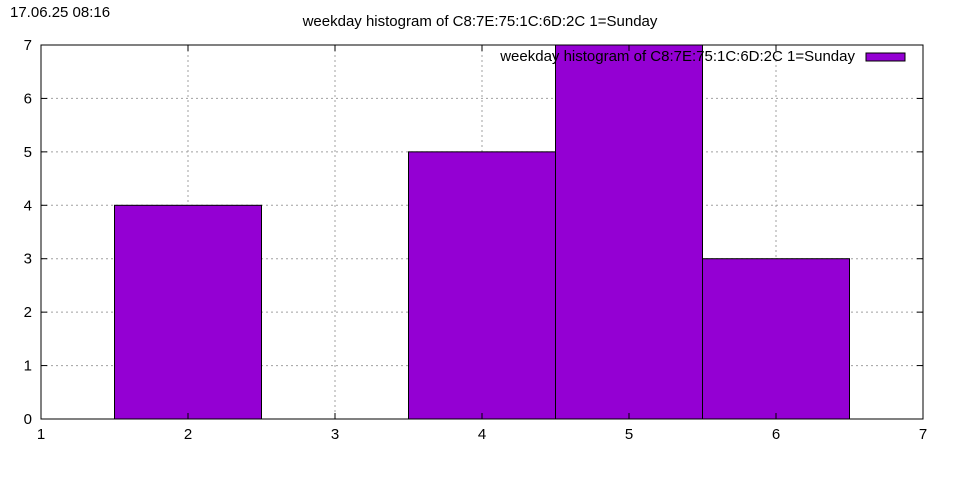 The image size is (960, 480). Describe the element at coordinates (41, 434) in the screenshot. I see `x-tick-label: 1` at that location.